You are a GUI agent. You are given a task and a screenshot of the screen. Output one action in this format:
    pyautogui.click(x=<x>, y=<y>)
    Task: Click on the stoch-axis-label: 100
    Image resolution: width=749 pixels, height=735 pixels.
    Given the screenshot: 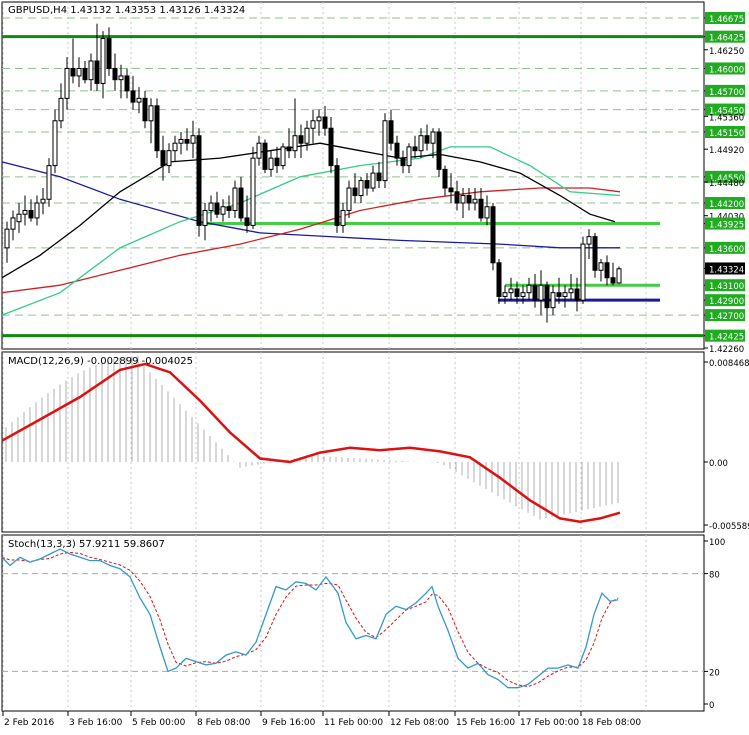 What is the action you would take?
    pyautogui.click(x=717, y=543)
    